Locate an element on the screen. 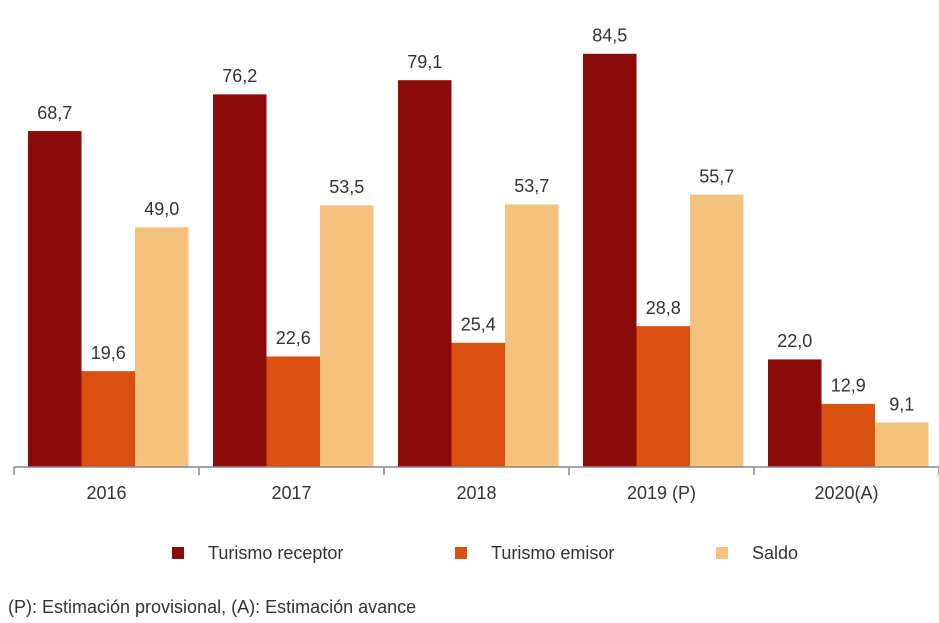 This screenshot has width=939, height=623. legend-label: Saldo is located at coordinates (775, 553).